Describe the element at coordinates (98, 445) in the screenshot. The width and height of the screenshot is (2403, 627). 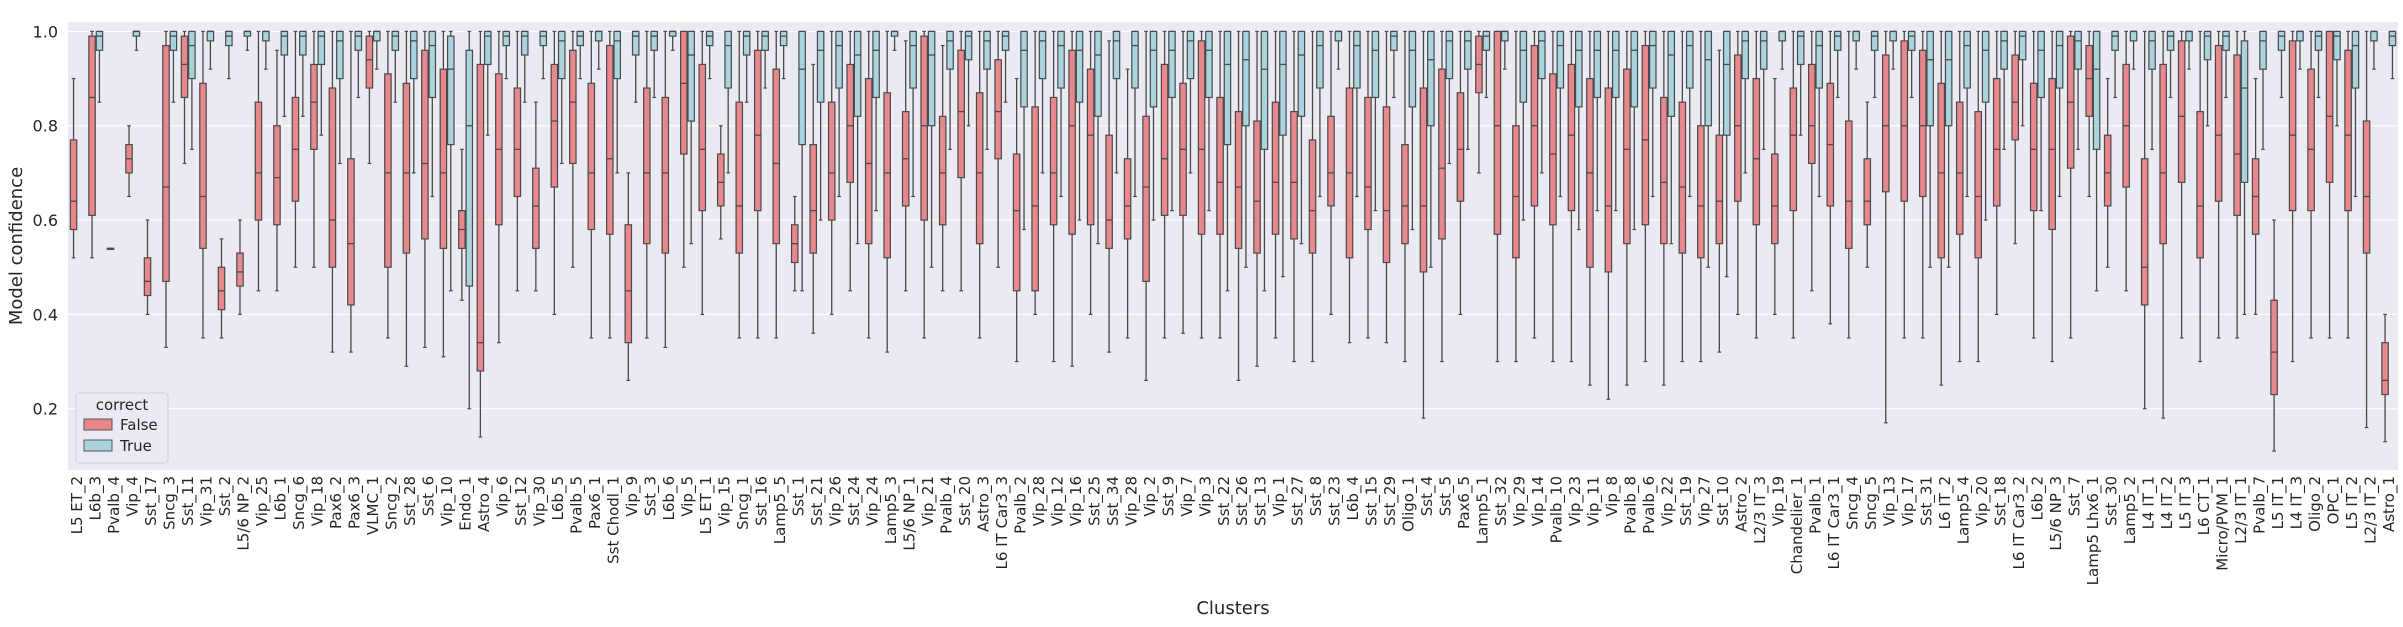
I see `legend-swatch-true` at that location.